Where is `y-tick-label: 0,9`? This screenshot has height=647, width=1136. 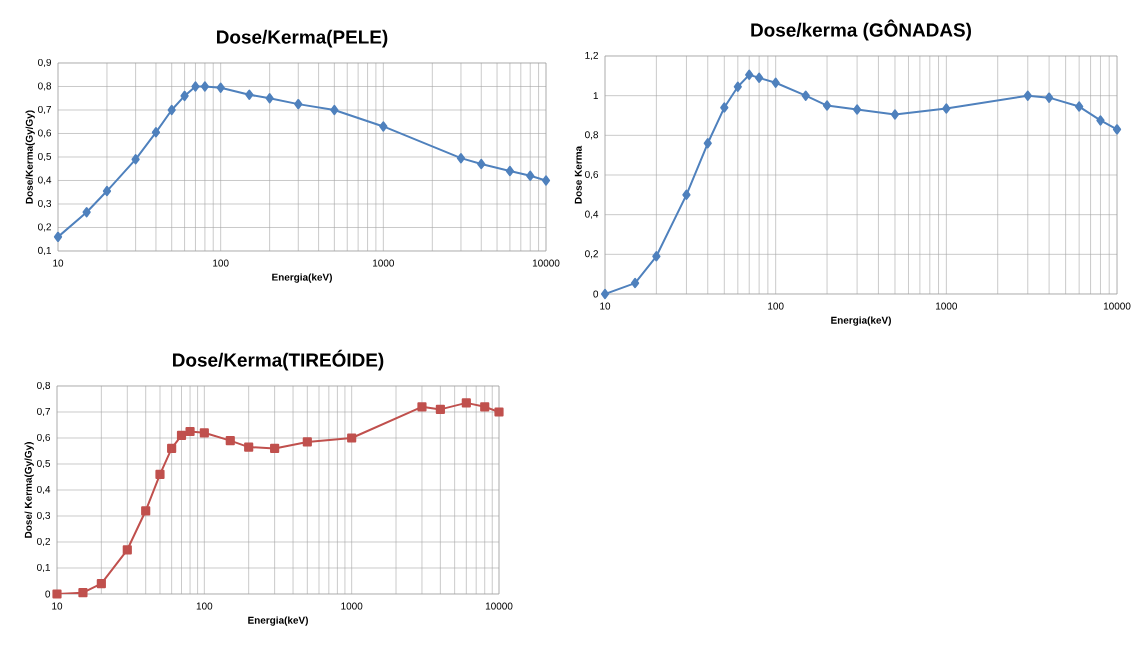 y-tick-label: 0,9 is located at coordinates (45, 63).